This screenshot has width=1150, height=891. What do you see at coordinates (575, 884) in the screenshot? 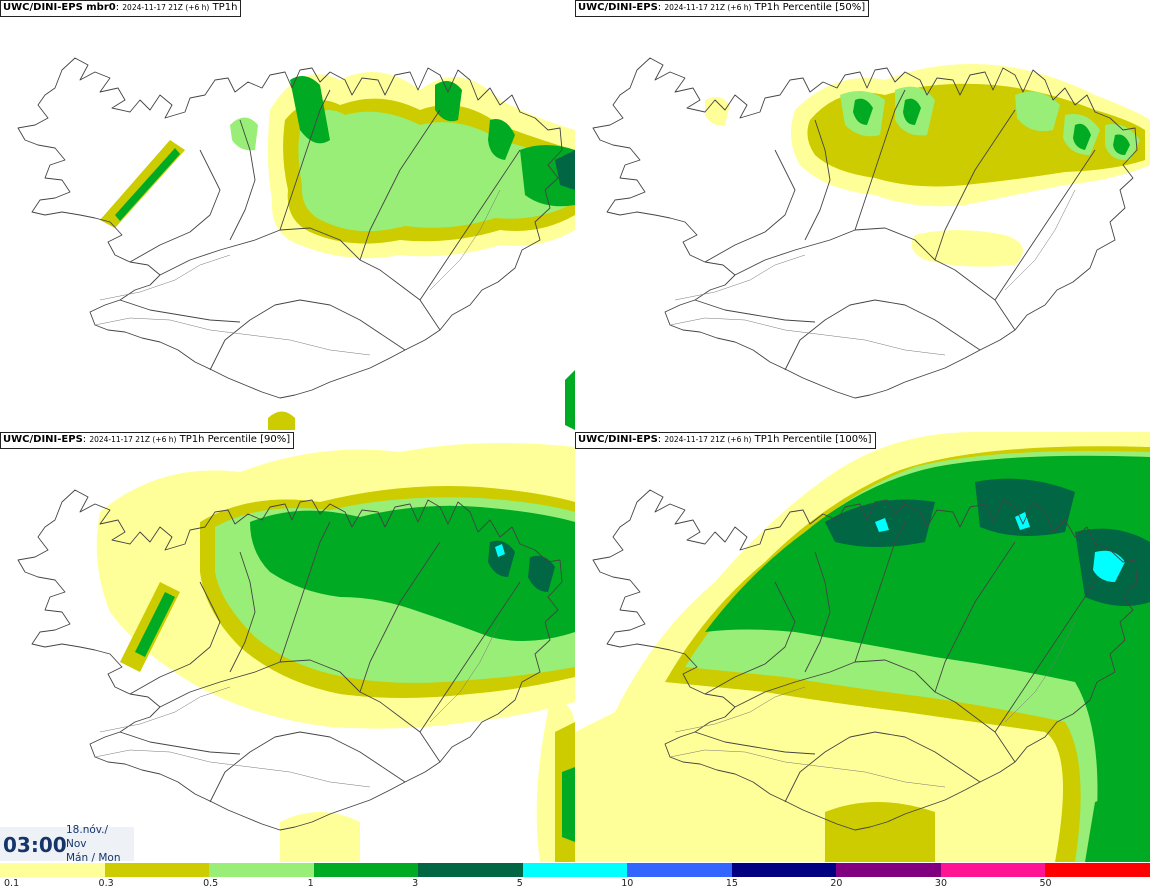
I see `legend-ticks: 0.1 0.3 0.5 1 3 5 10 15 20 30 50` at bounding box center [575, 884].